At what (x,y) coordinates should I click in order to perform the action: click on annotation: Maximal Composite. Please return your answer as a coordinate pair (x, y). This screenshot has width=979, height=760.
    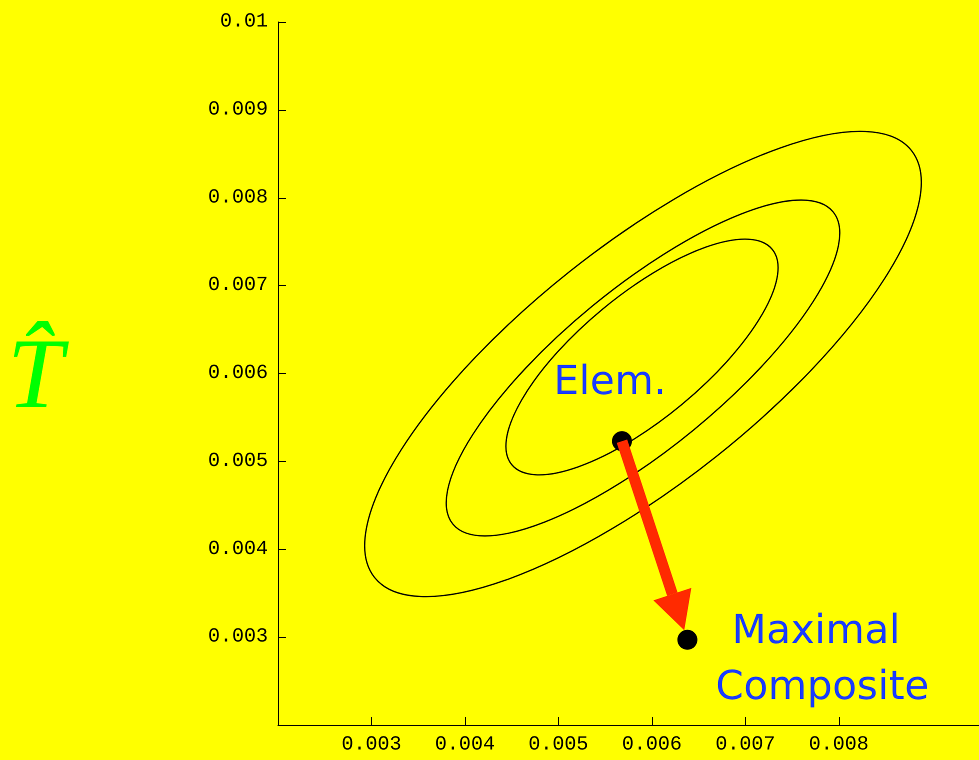
    Looking at the image, I should click on (823, 657).